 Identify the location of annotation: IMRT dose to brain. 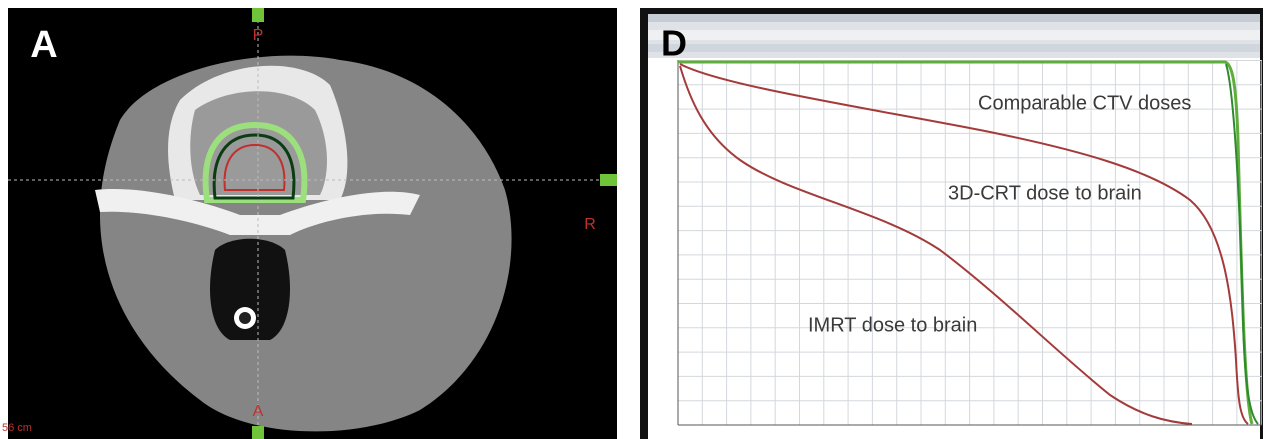
(892, 325).